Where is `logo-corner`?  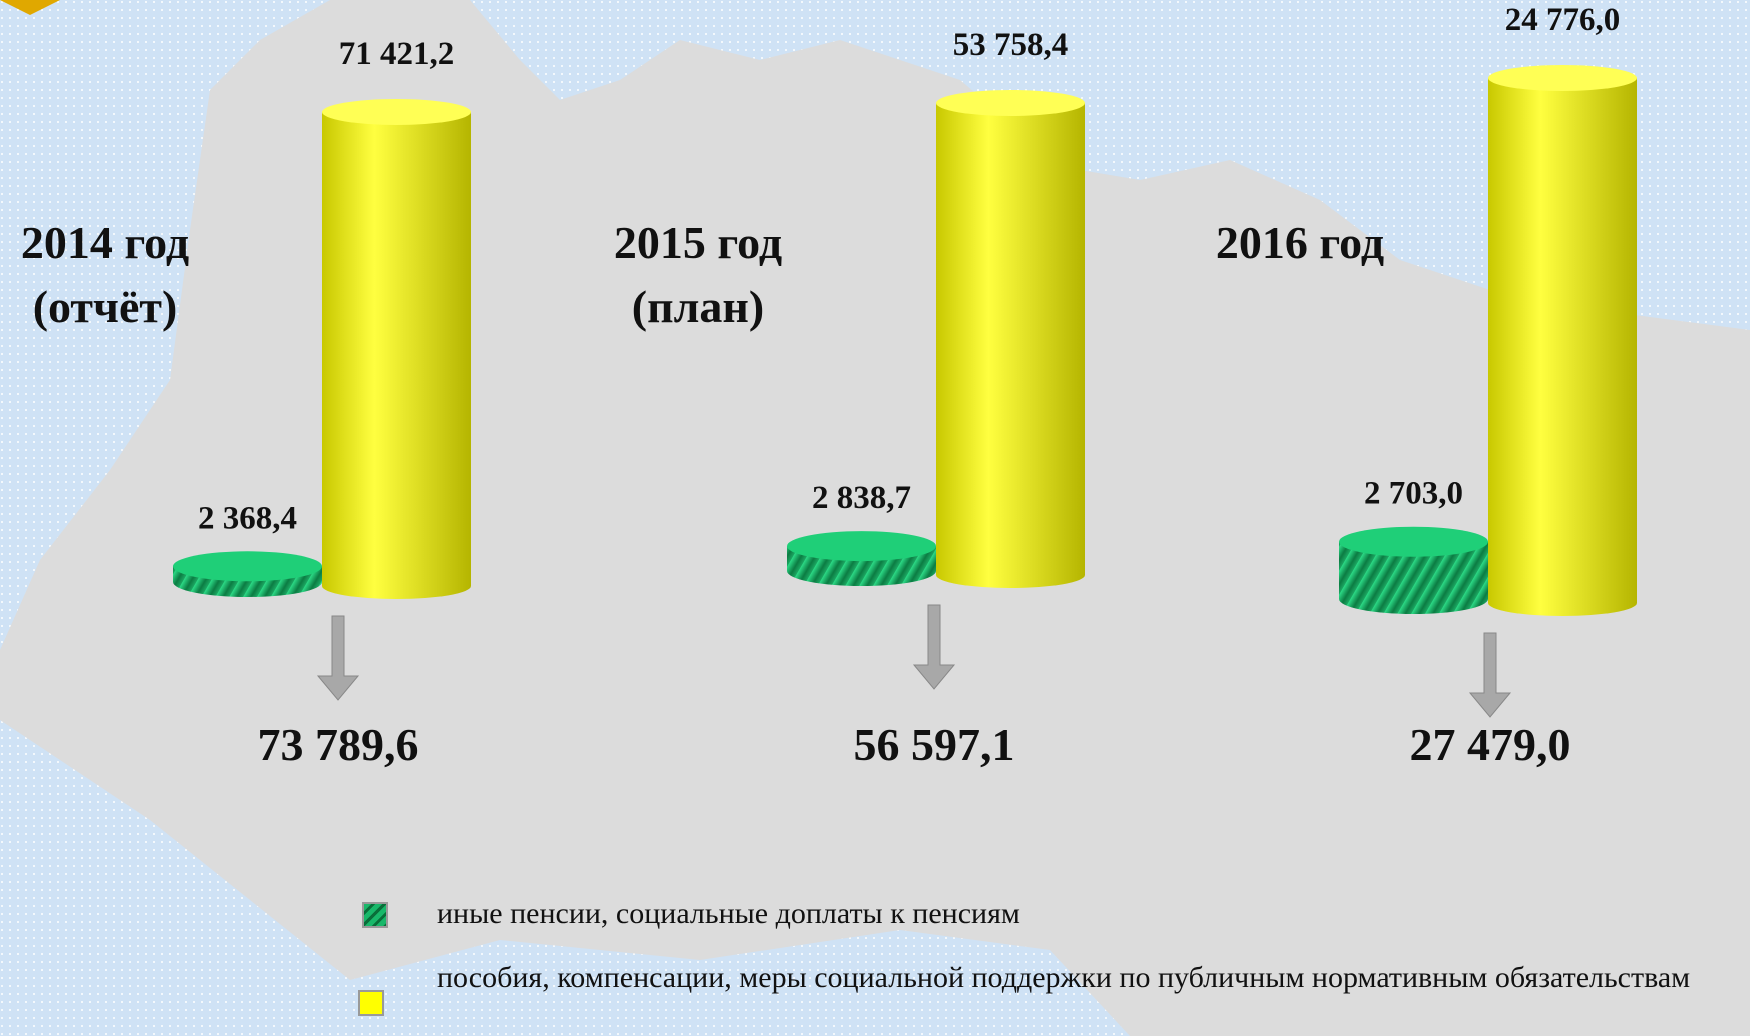
logo-corner is located at coordinates (30, 7).